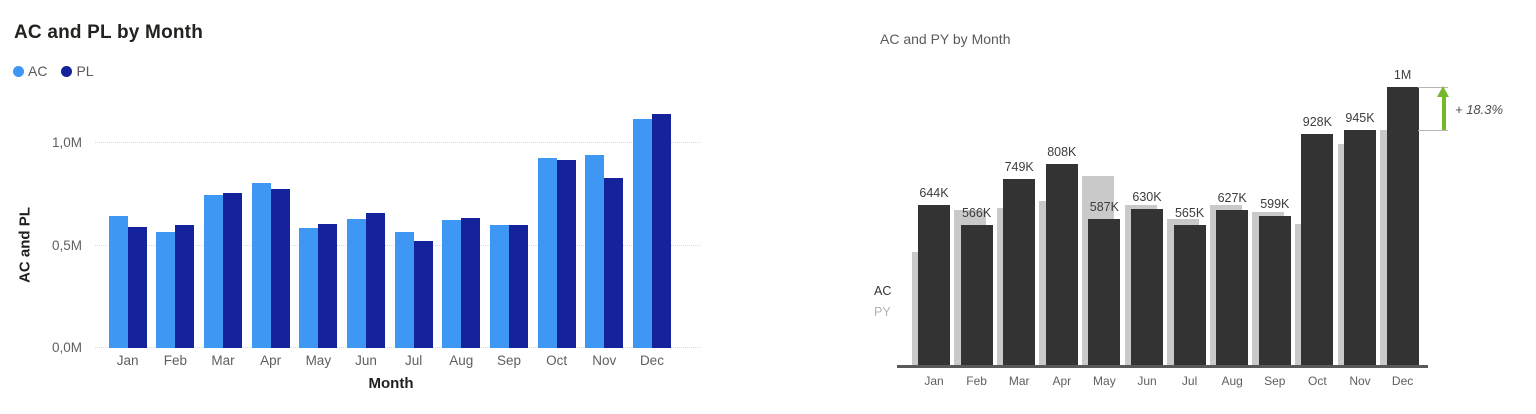  I want to click on data-label-jan: 644K, so click(934, 193).